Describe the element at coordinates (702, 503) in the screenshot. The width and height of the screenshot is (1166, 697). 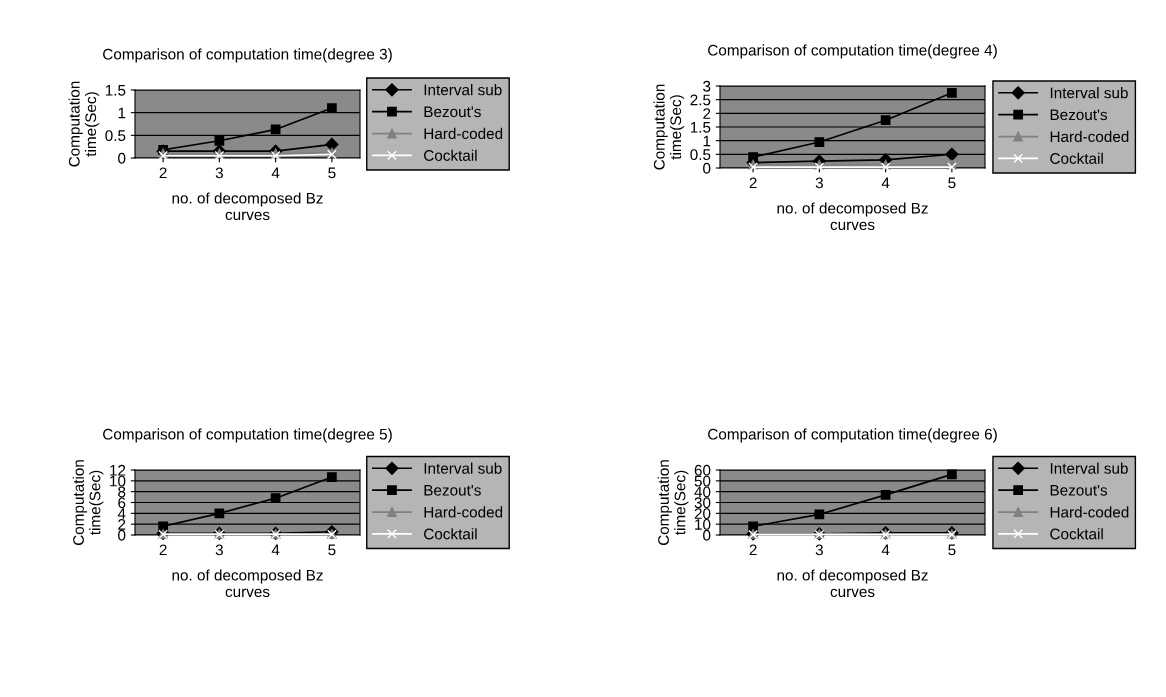
I see `y-tick-label: 30` at that location.